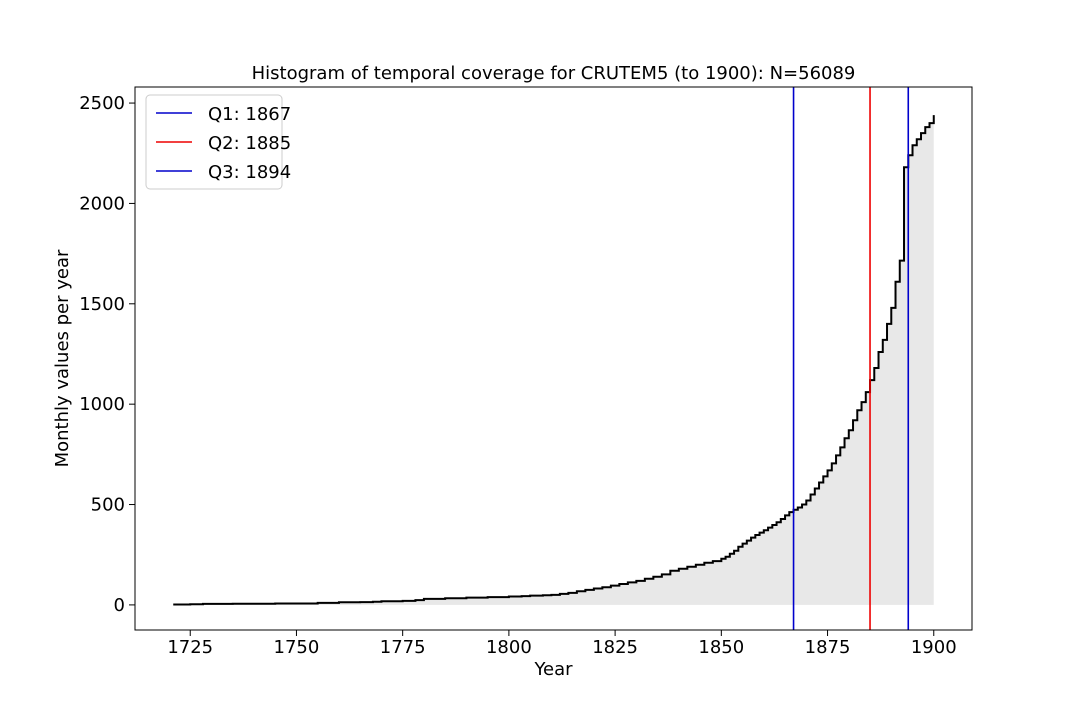 This screenshot has width=1080, height=720. I want to click on y-tick-label: 1000, so click(102, 404).